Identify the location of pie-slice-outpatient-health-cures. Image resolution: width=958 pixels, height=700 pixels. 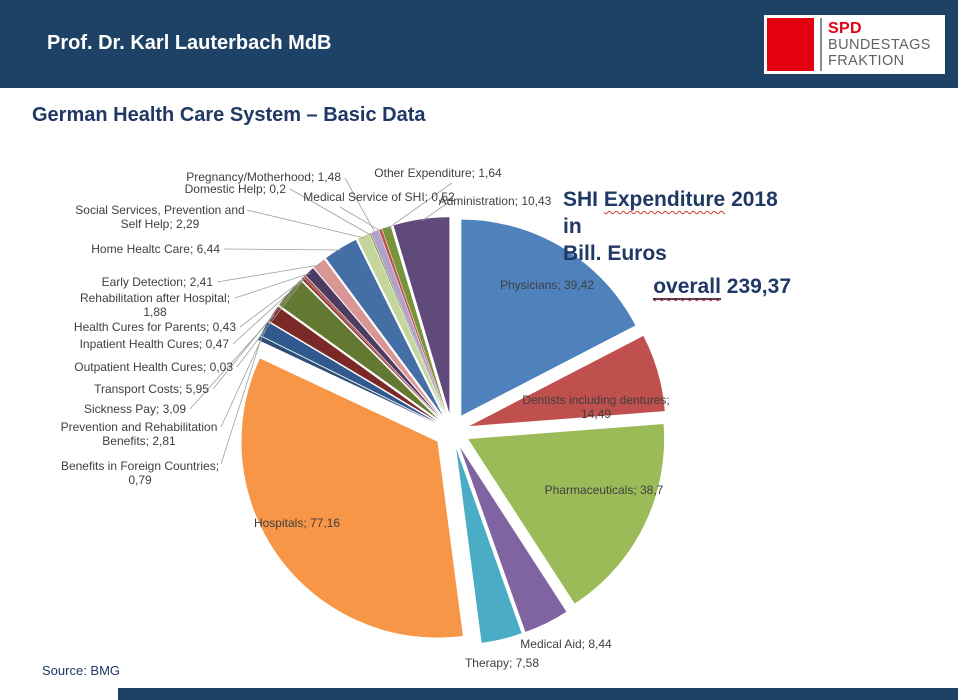
(370, 349).